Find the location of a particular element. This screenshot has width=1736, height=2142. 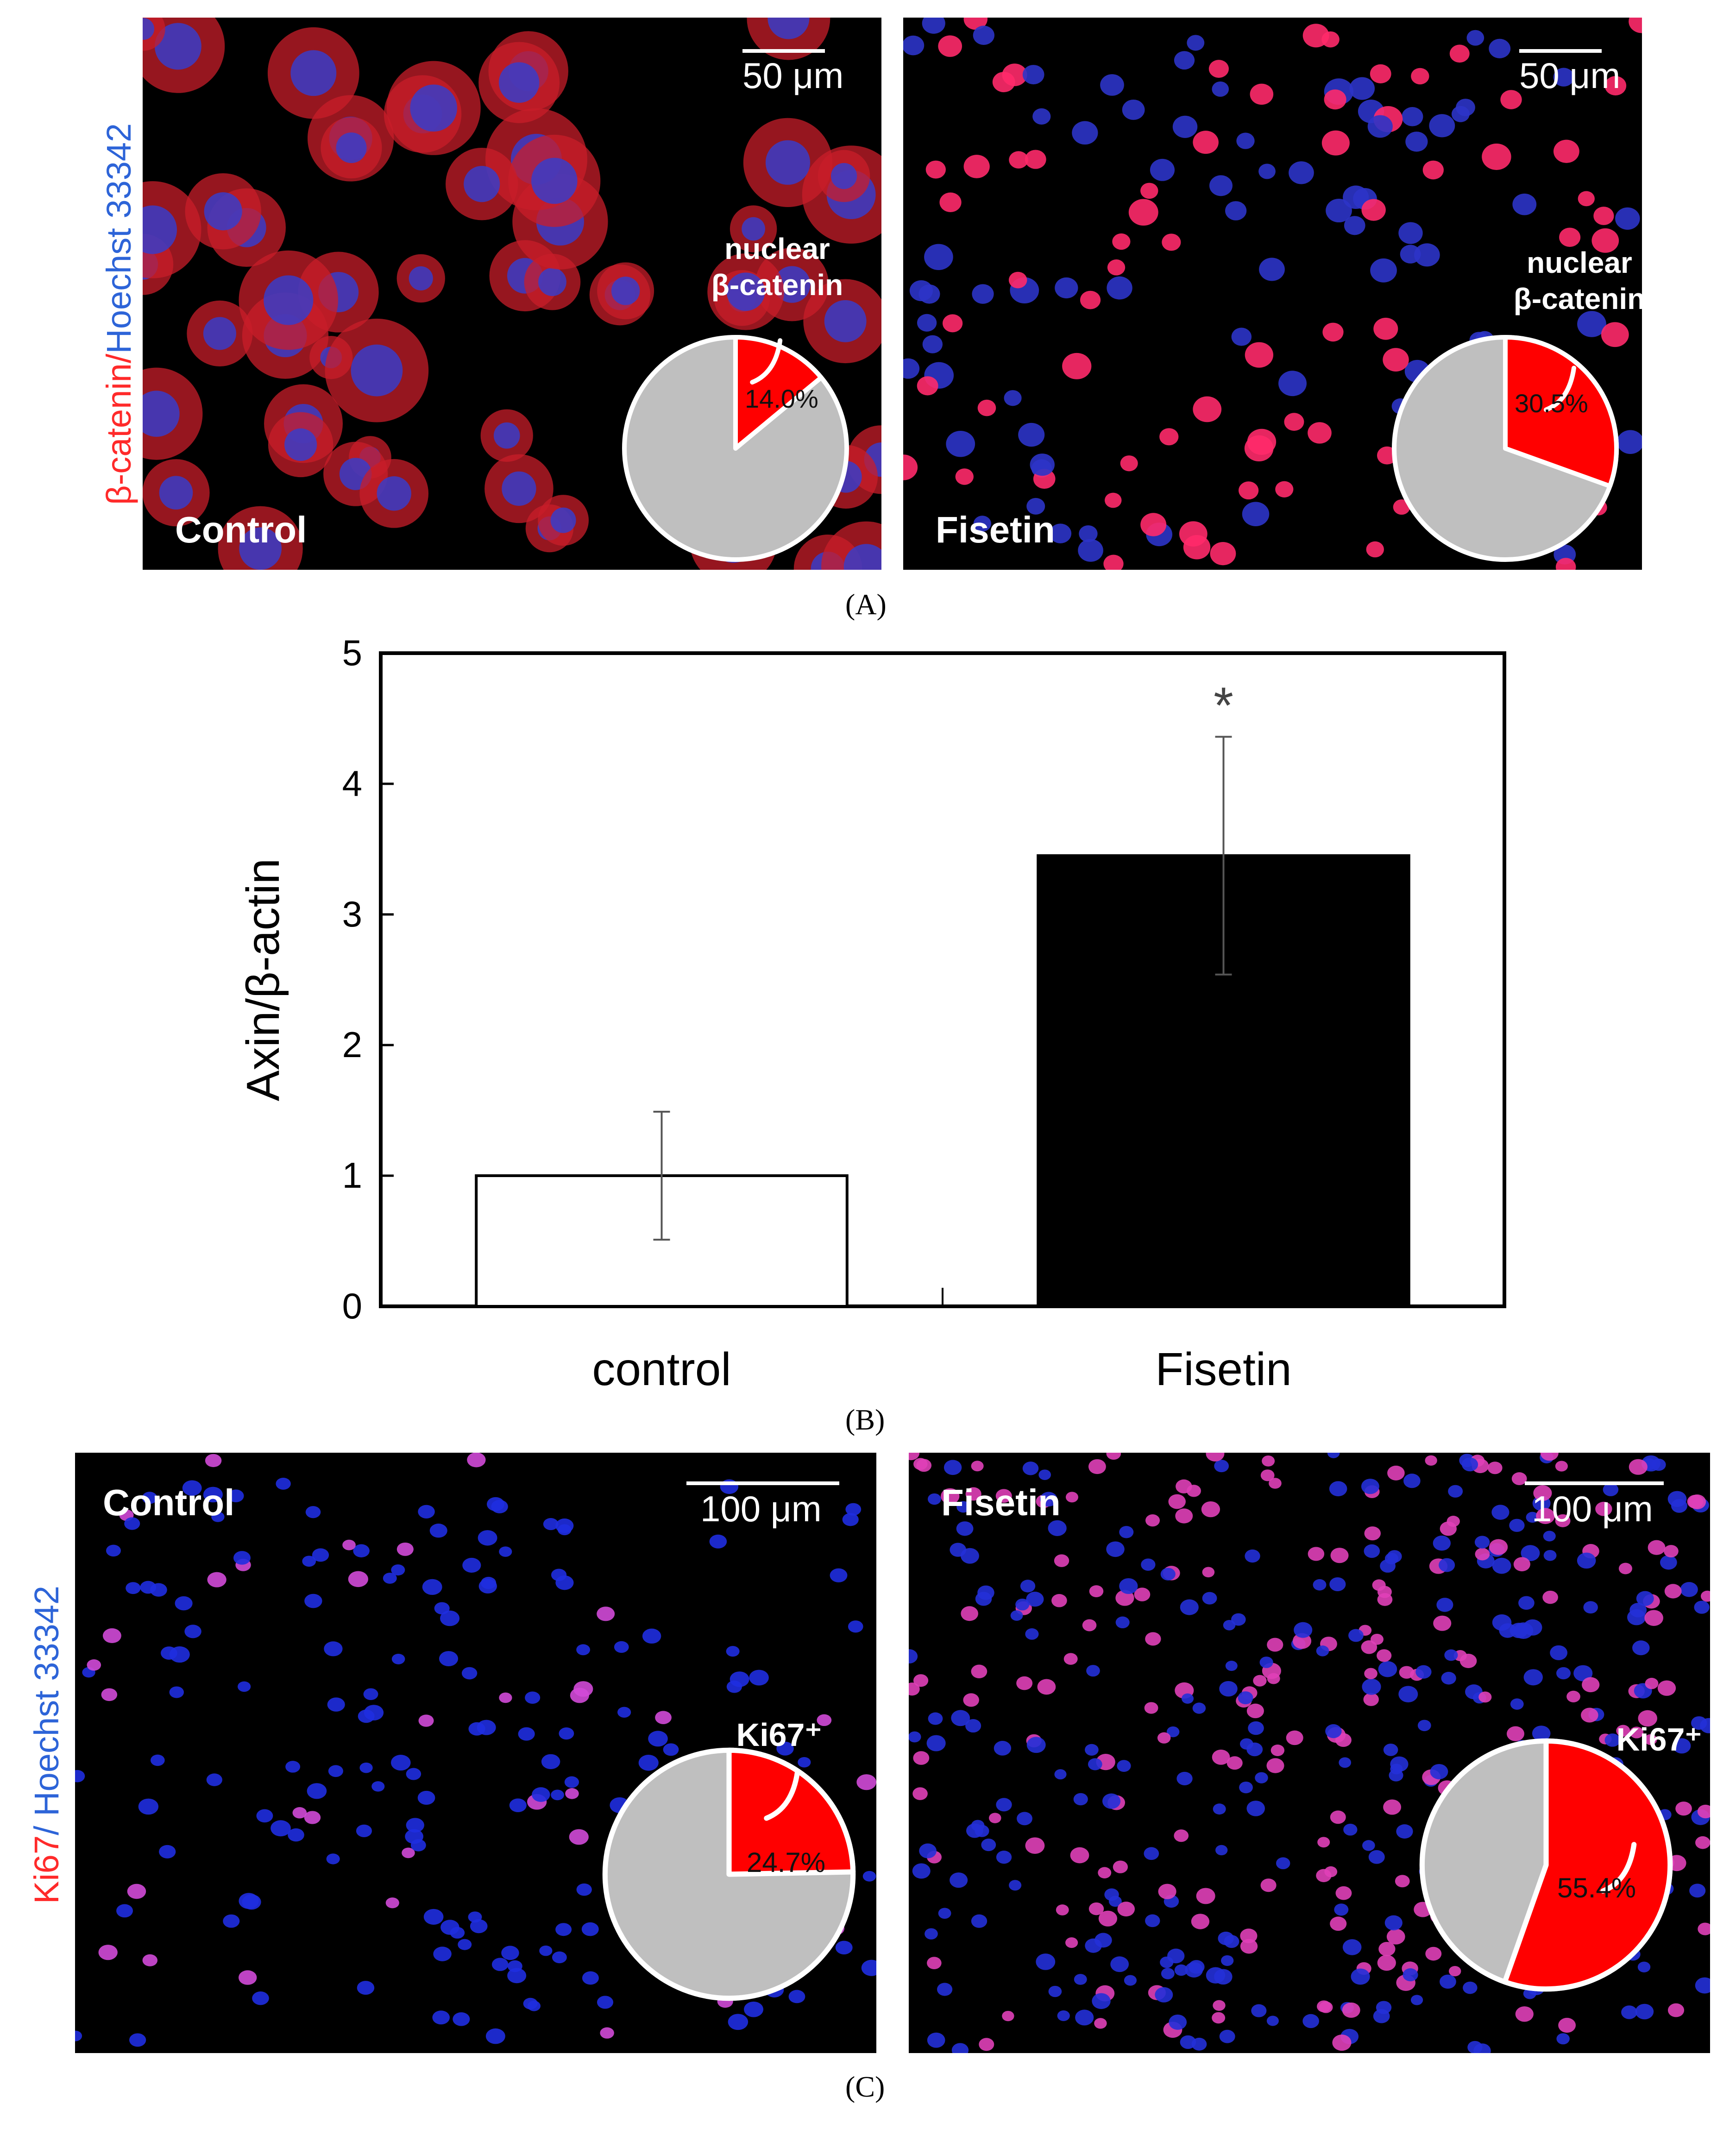

panel-a-vertical-label: β-catenin/Hoechst 33342 is located at coordinates (118, 314).